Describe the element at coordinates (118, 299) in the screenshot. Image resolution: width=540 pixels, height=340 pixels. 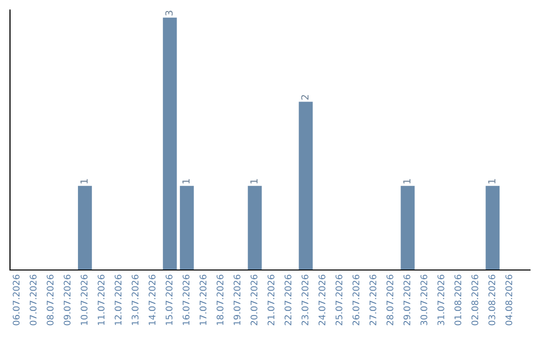
I see `x-tick-label: 12.07.2026` at that location.